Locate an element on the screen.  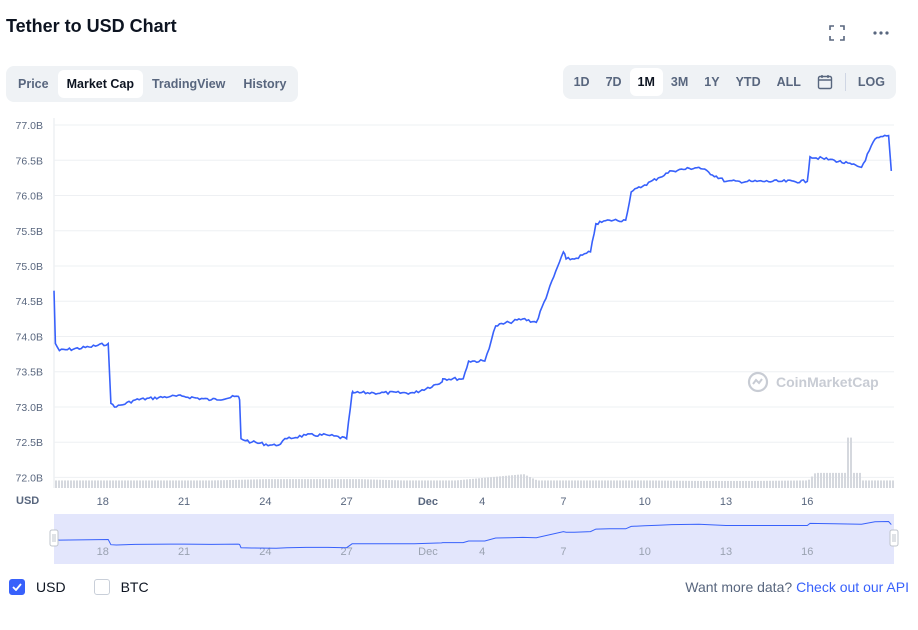
tab-market-cap: Market Cap is located at coordinates (100, 84).